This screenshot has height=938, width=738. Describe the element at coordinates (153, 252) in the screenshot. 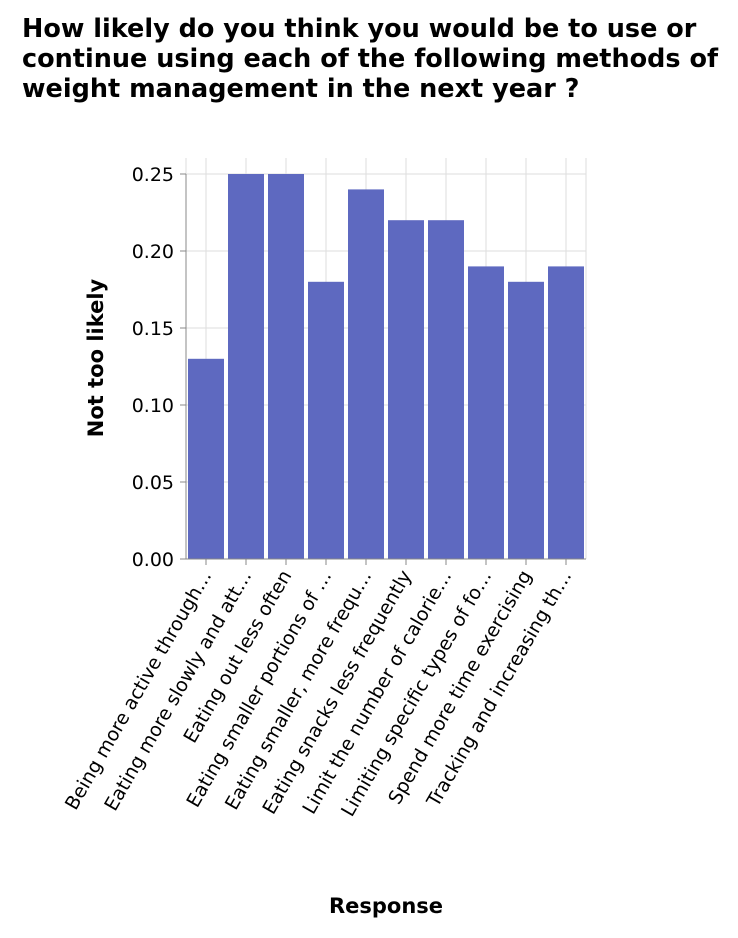

I see `y-tick-label: 0.20` at that location.